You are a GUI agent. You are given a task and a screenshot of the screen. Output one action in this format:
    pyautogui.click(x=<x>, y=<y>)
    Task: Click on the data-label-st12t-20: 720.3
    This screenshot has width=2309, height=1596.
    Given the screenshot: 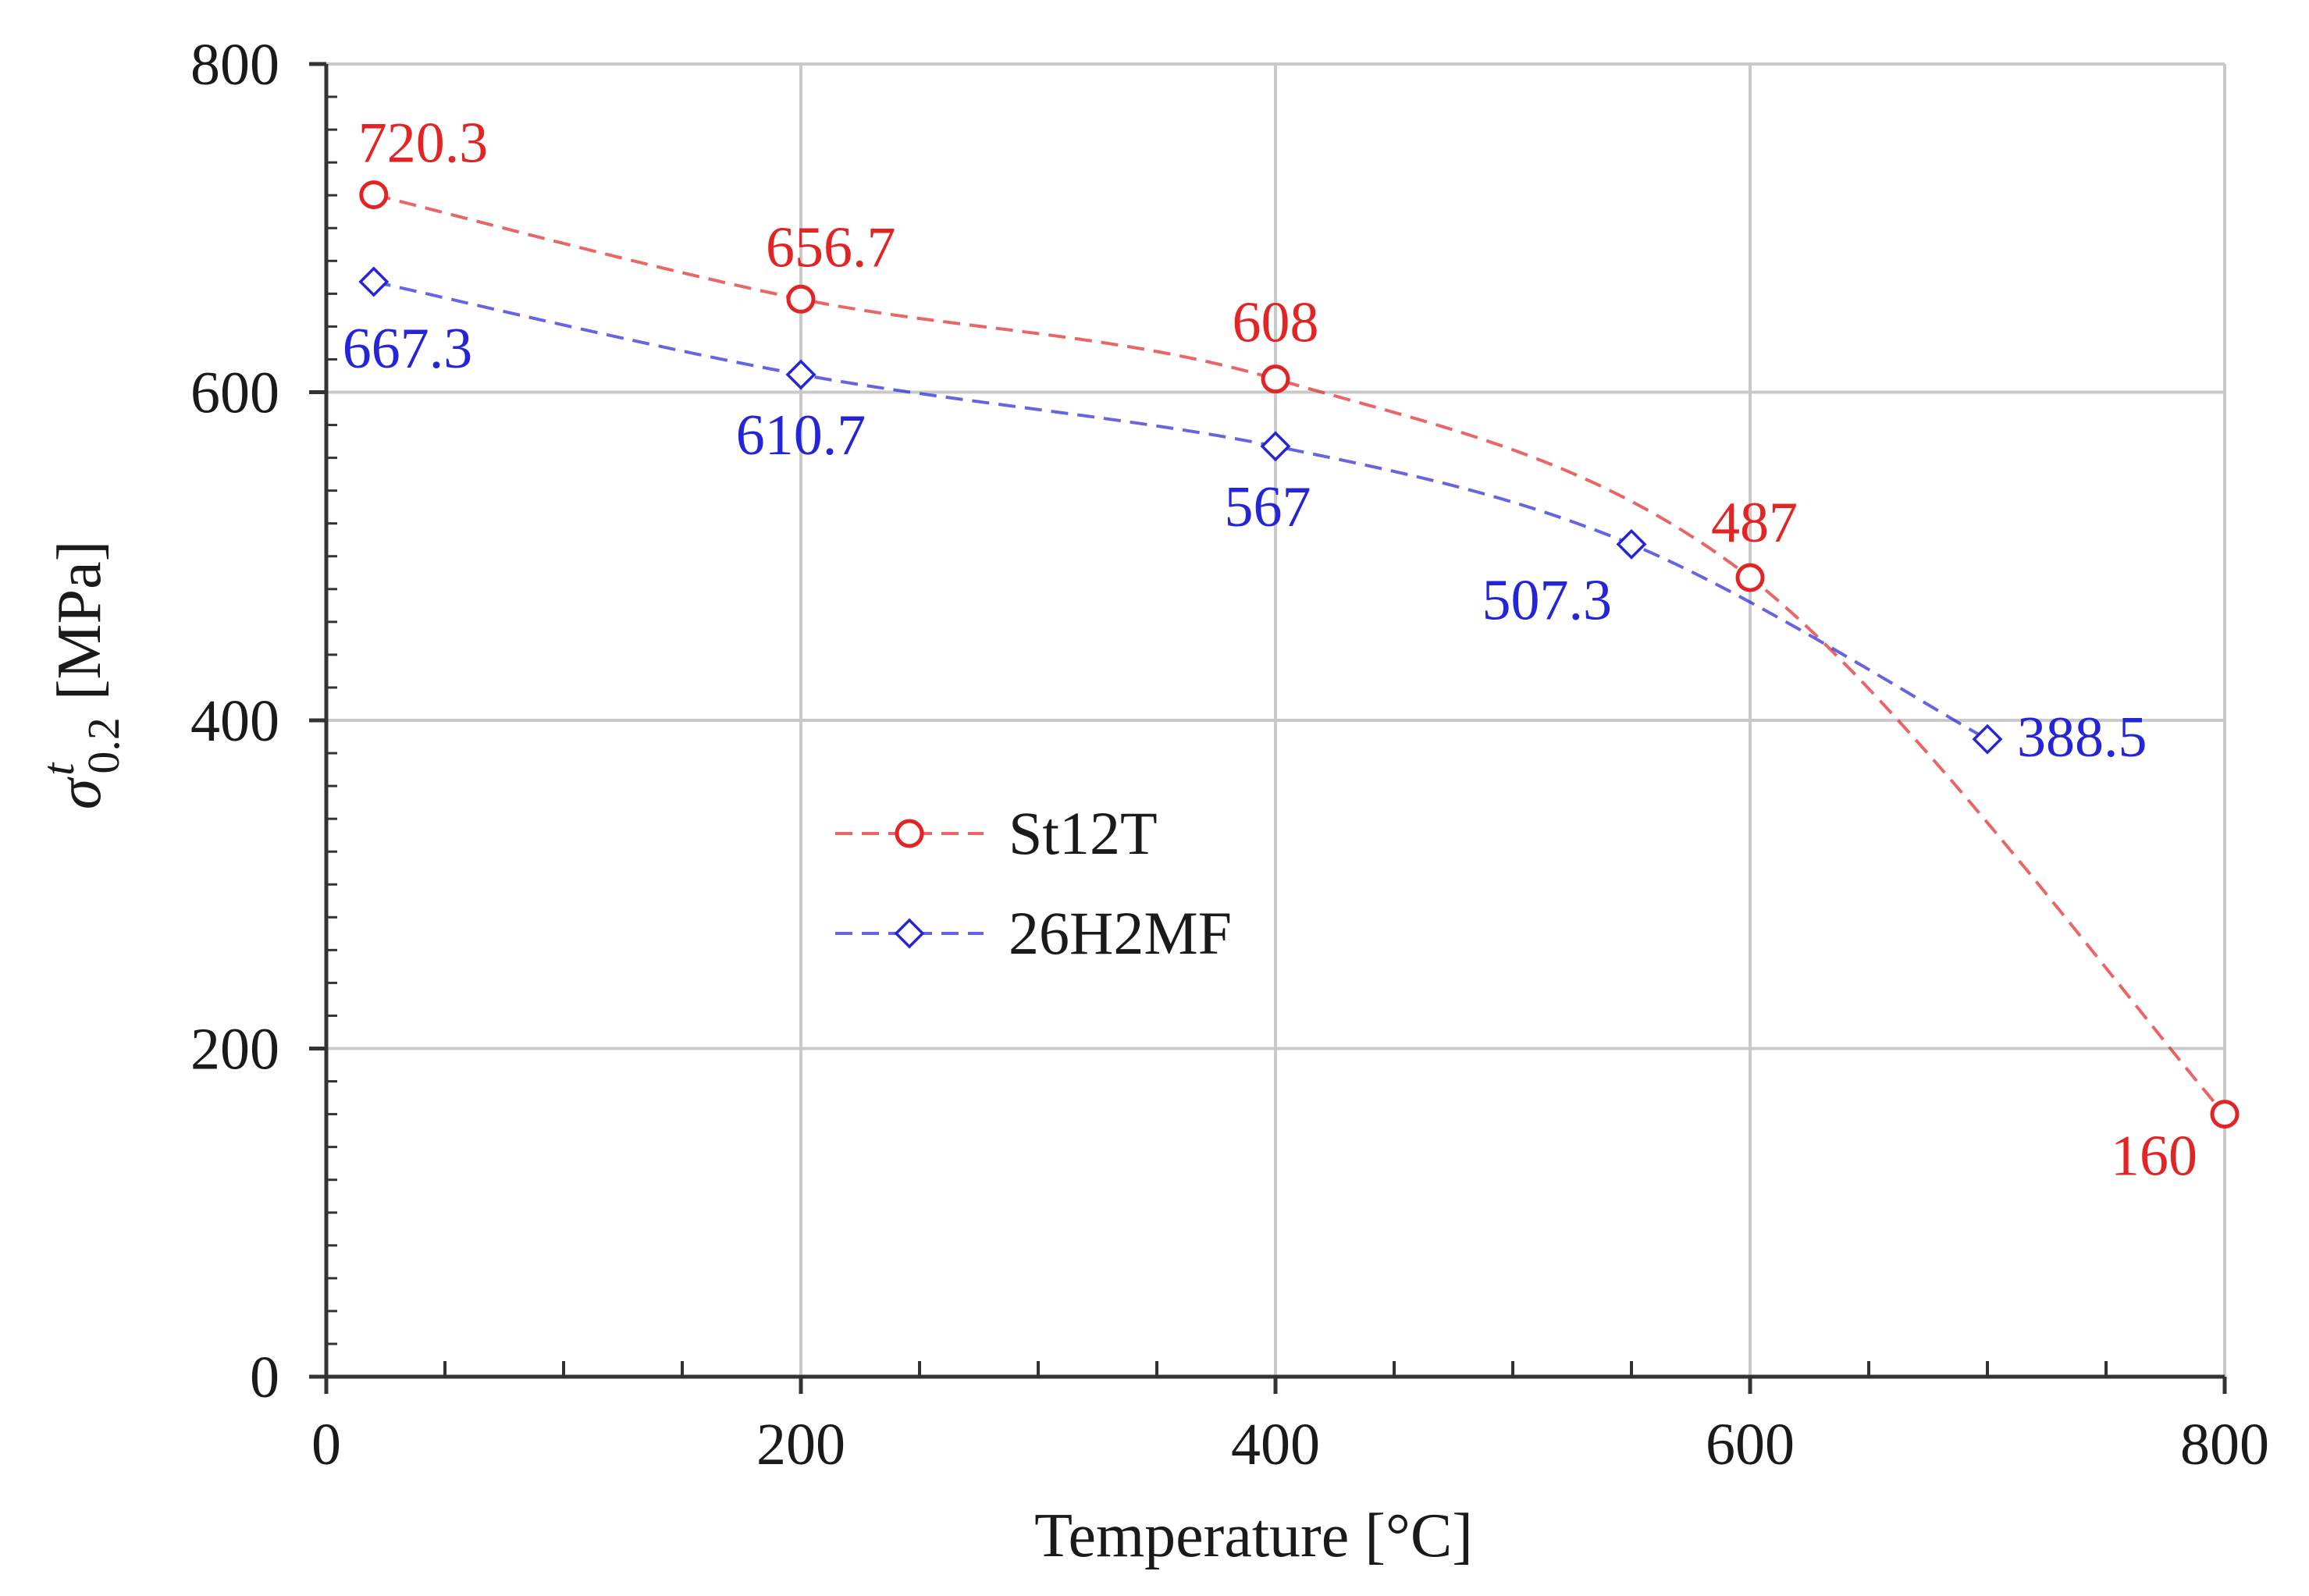 What is the action you would take?
    pyautogui.click(x=424, y=144)
    